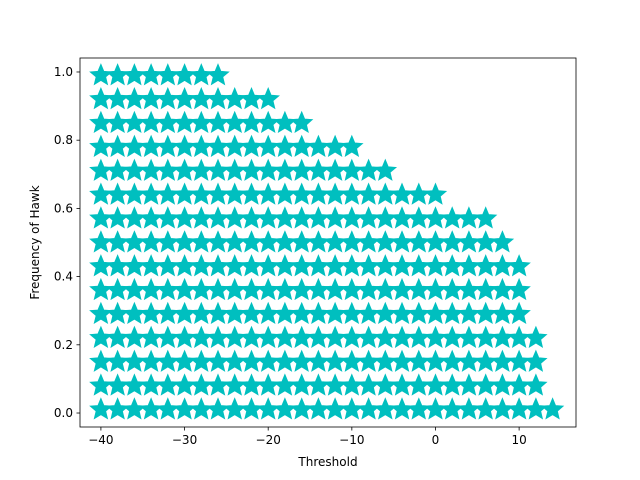 Image resolution: width=640 pixels, height=480 pixels. I want to click on x-tick-label: 0, so click(436, 440).